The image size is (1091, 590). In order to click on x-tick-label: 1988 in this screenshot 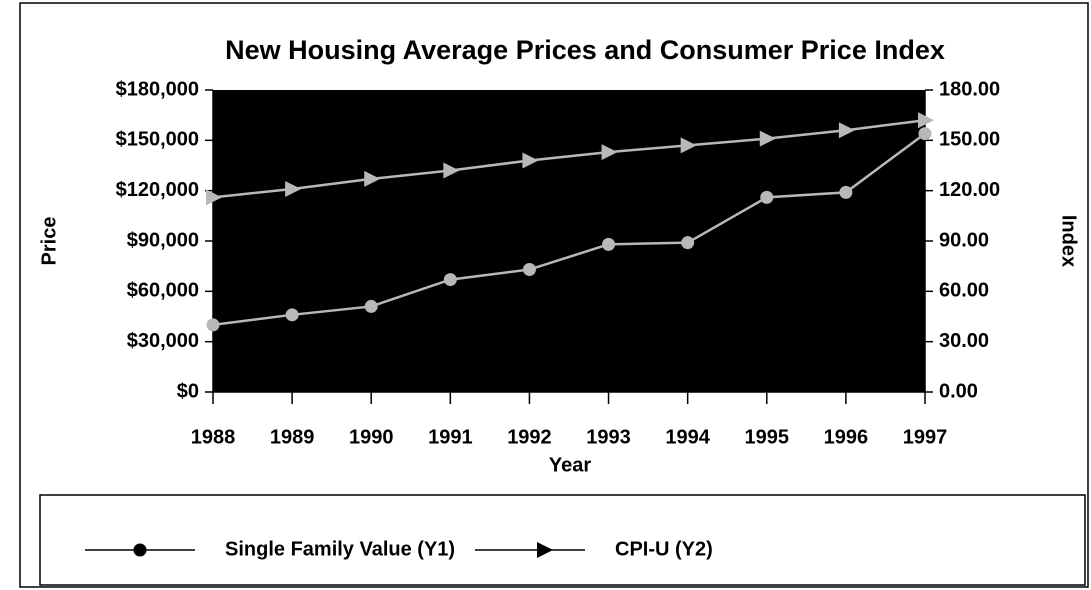, I will do `click(213, 437)`.